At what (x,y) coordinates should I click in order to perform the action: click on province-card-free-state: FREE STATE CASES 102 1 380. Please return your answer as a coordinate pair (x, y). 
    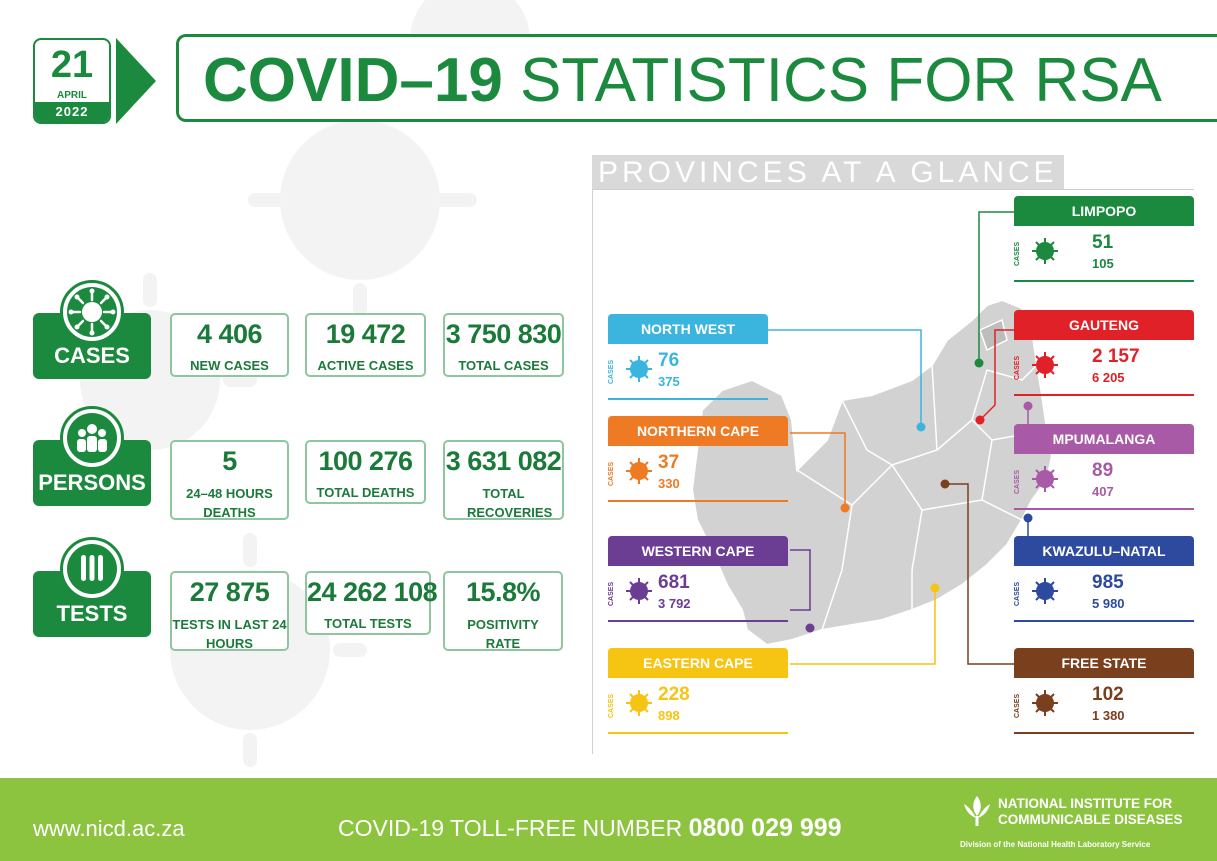
    Looking at the image, I should click on (1104, 703).